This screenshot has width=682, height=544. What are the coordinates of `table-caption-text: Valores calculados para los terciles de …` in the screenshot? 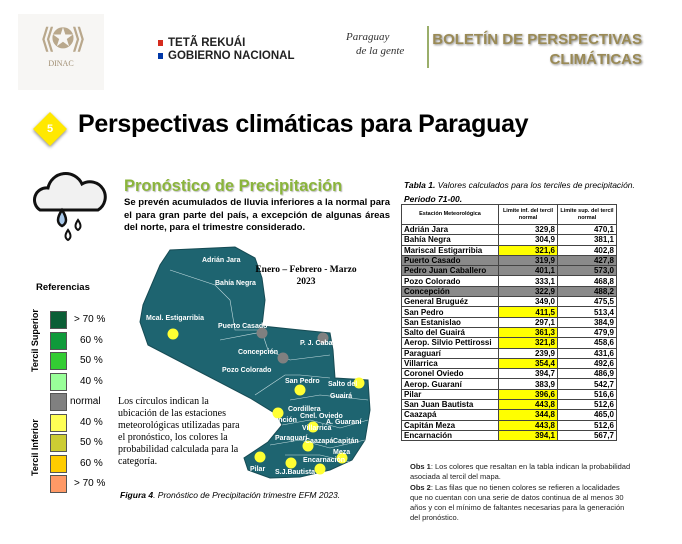 It's located at (535, 185).